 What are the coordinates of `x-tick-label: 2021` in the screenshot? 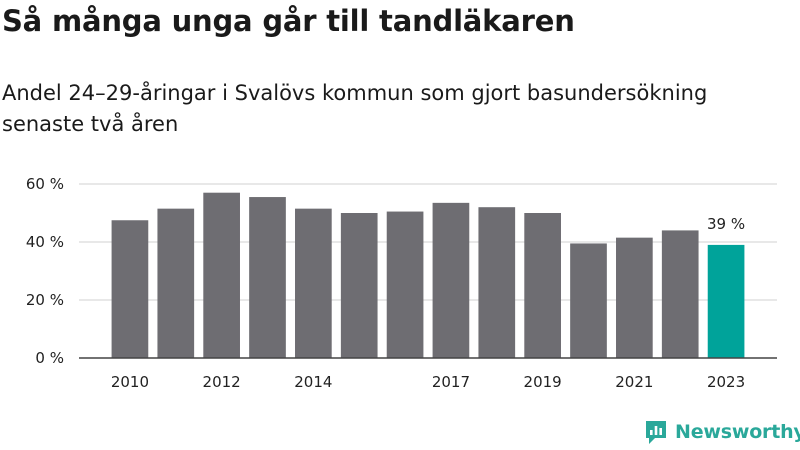 It's located at (634, 382).